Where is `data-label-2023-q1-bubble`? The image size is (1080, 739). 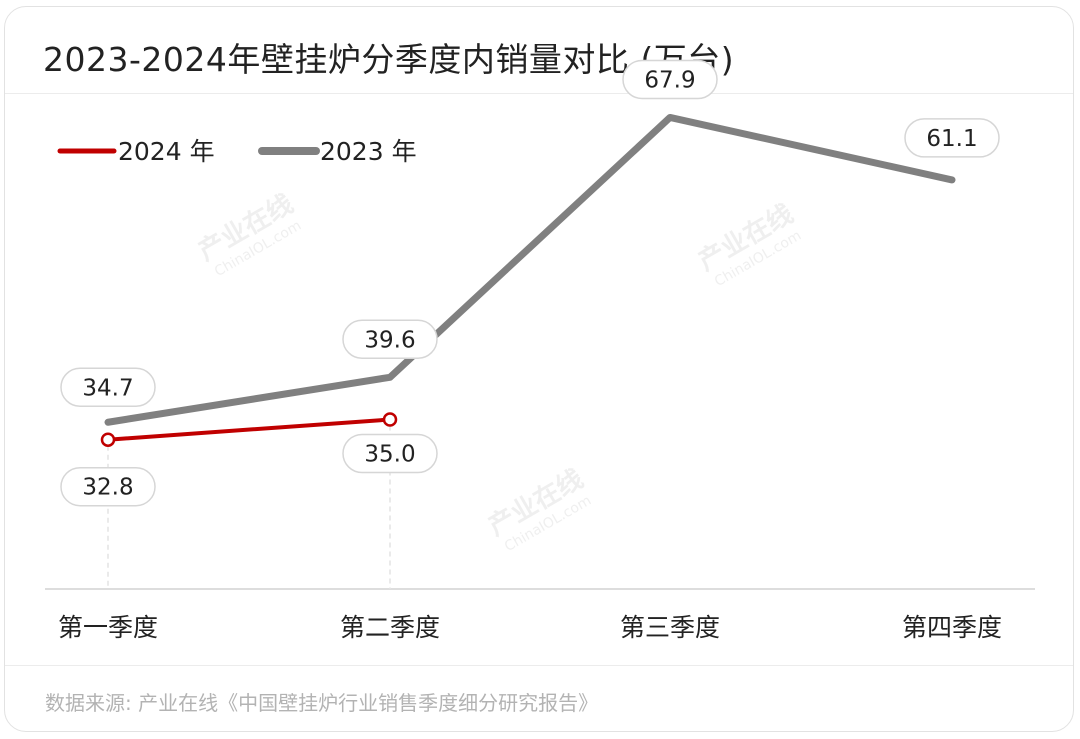
data-label-2023-q1-bubble is located at coordinates (108, 387).